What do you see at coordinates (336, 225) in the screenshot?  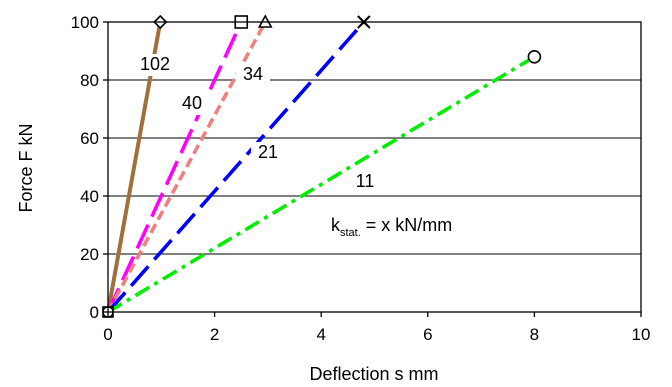 I see `annotation-main: k` at bounding box center [336, 225].